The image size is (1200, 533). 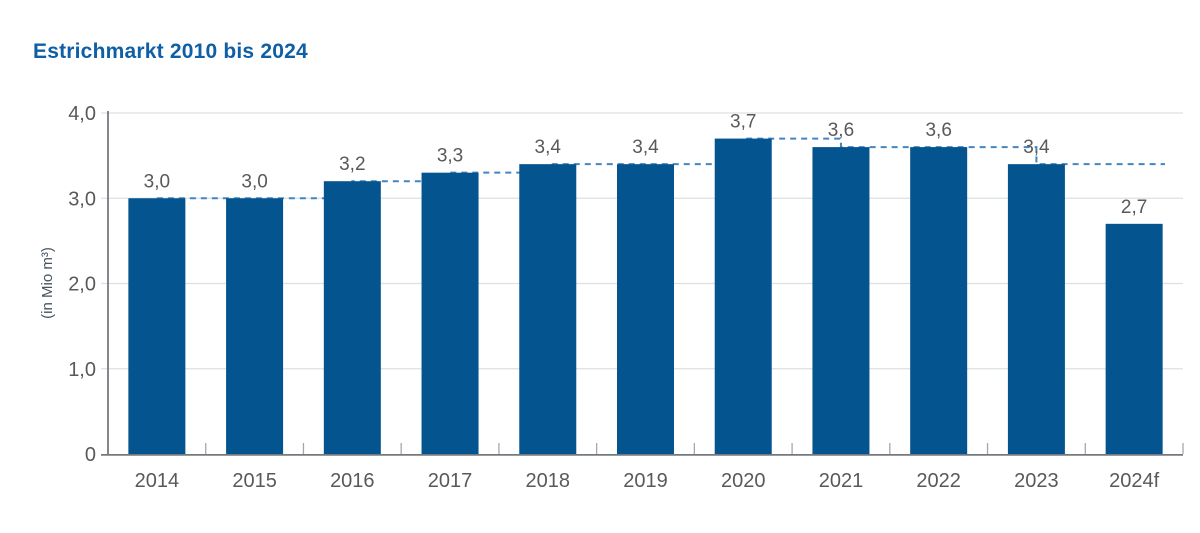 I want to click on bar-value-label: 3,3, so click(x=450, y=156).